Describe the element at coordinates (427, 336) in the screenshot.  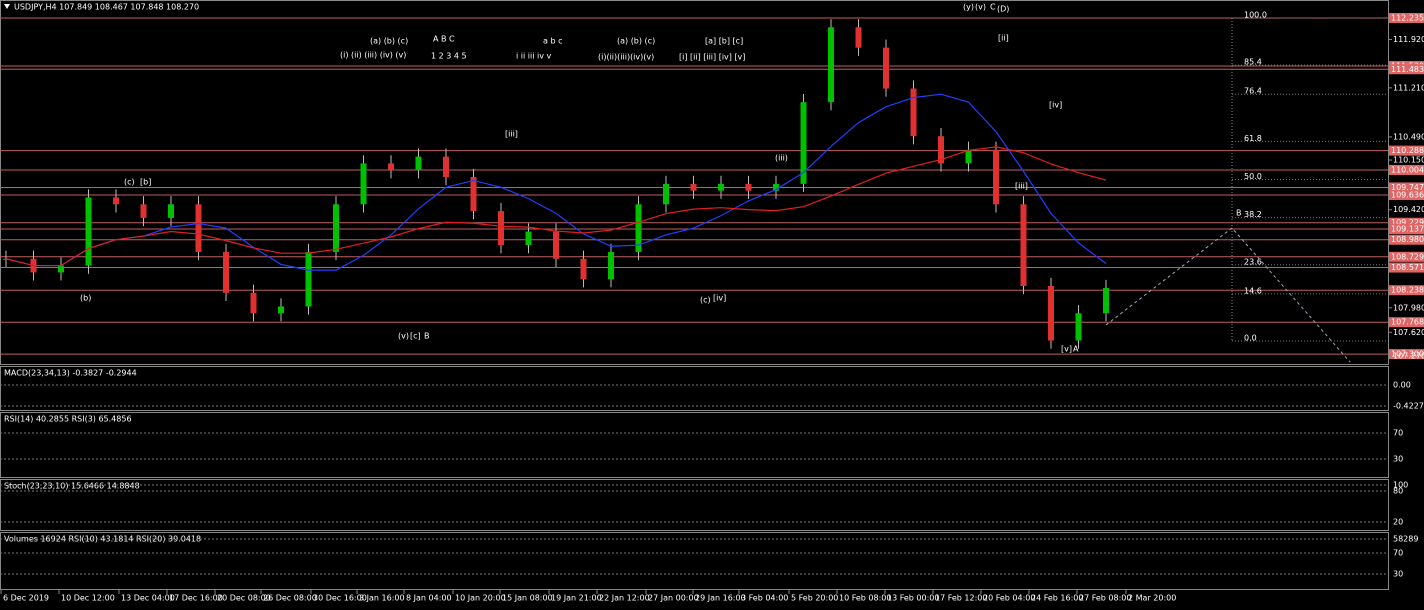
I see `wave-label: B` at that location.